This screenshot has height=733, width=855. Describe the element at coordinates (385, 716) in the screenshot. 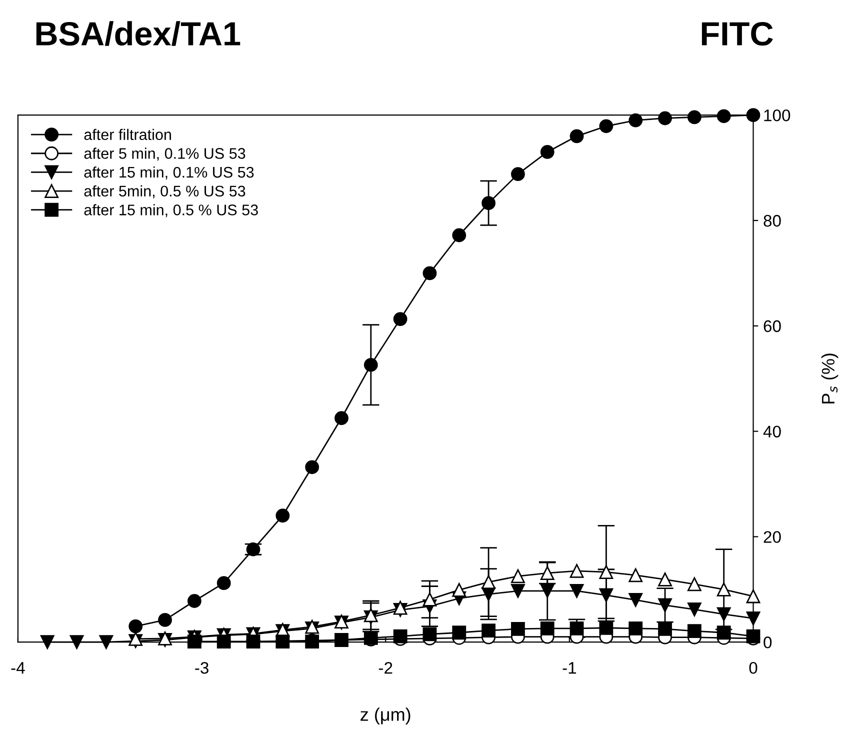

I see `x-axis-title: z (μm)` at that location.